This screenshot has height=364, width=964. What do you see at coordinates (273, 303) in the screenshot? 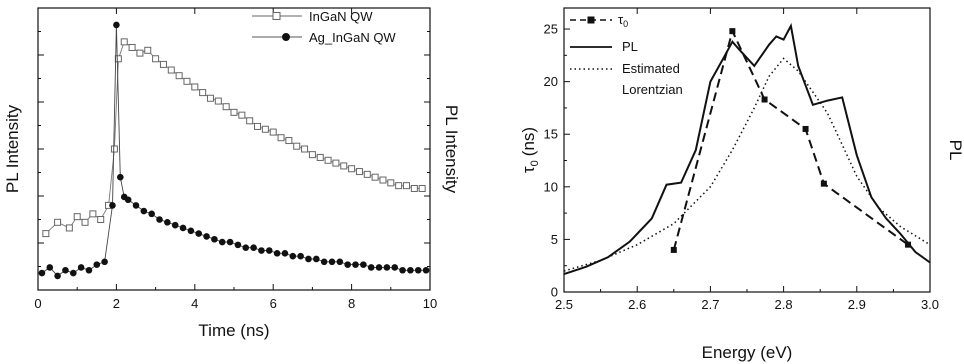
I see `left-x-tick-label: 6` at bounding box center [273, 303].